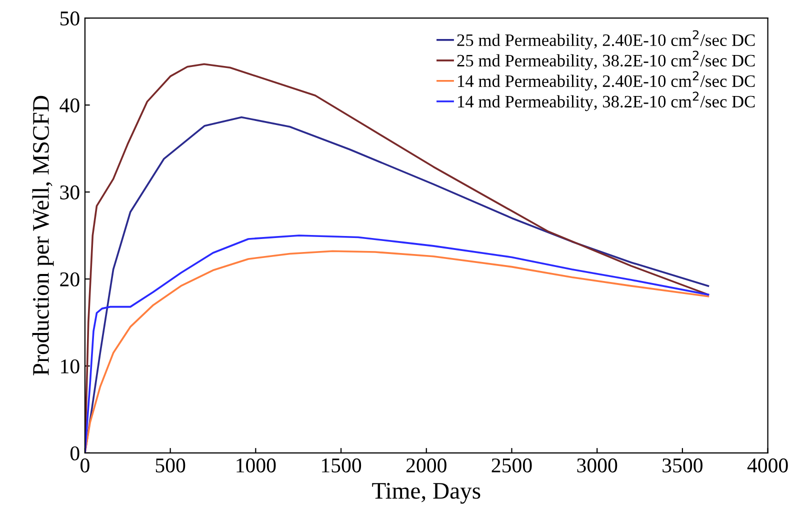 The image size is (794, 531). I want to click on x-tick-label: 0, so click(85, 465).